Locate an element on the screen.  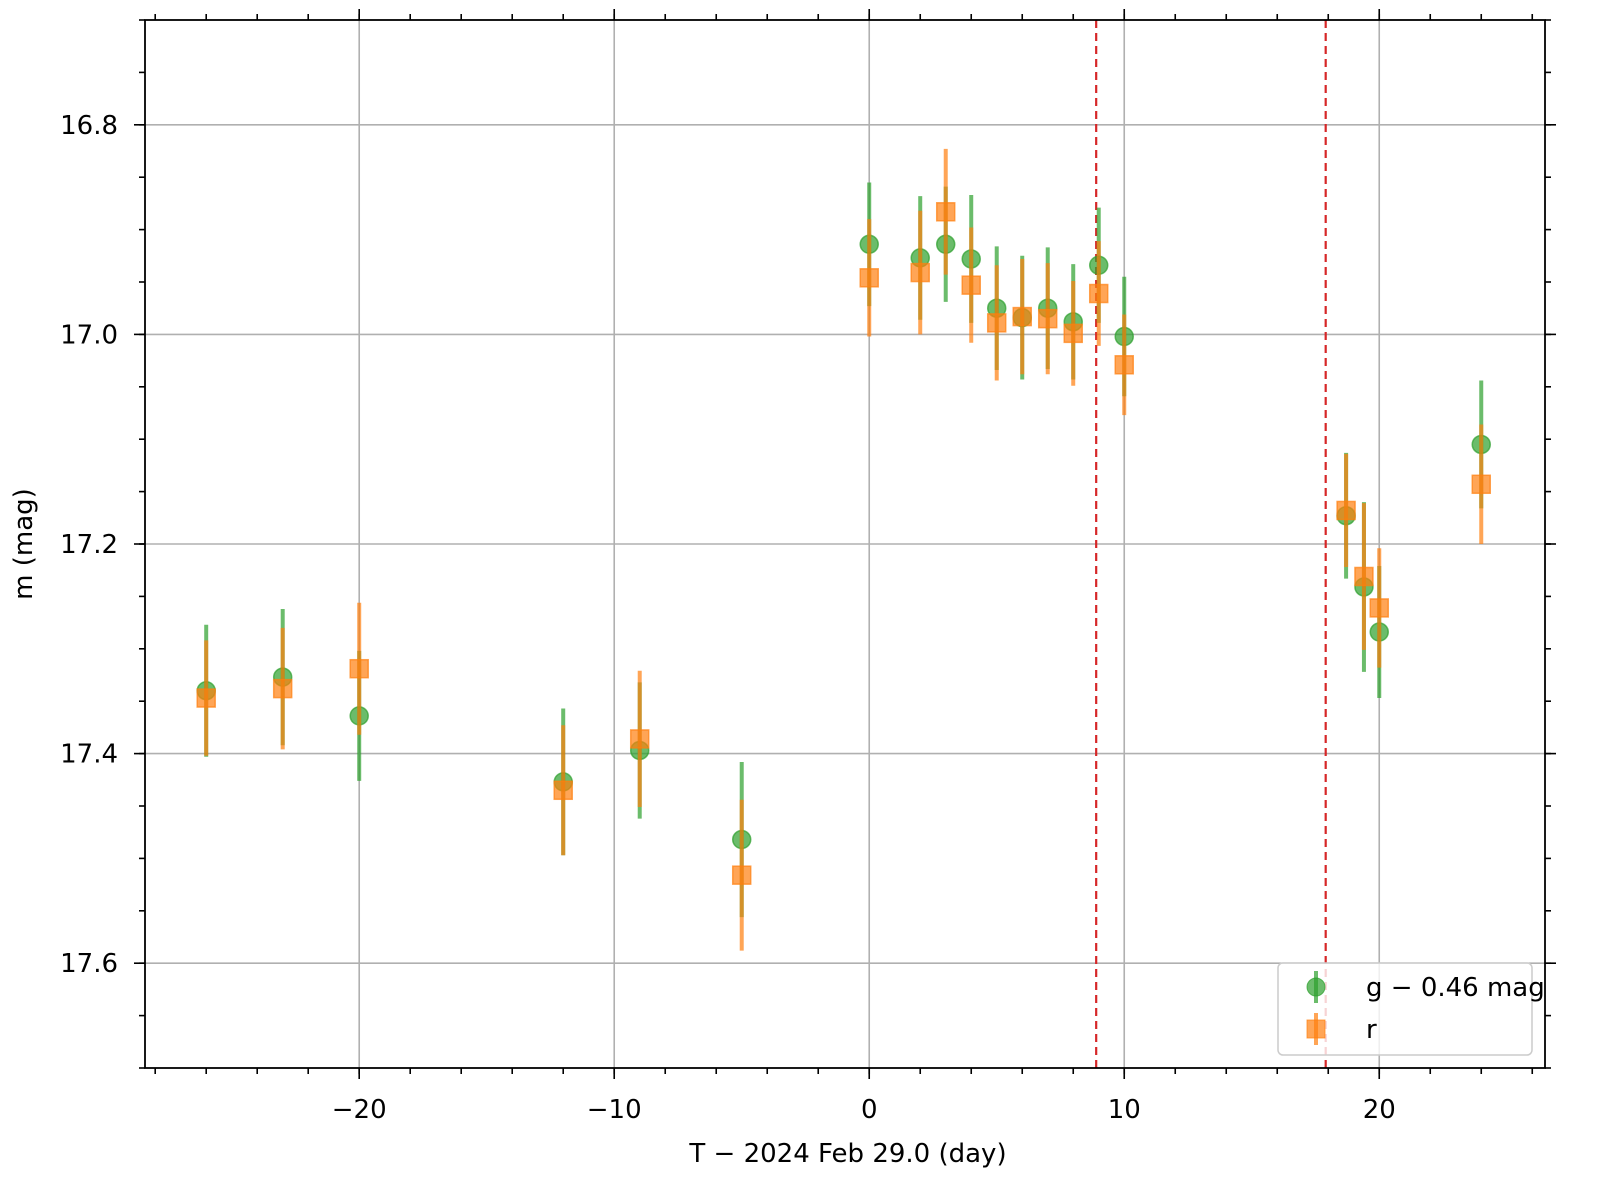
x-tick-label: −10 is located at coordinates (614, 1110).